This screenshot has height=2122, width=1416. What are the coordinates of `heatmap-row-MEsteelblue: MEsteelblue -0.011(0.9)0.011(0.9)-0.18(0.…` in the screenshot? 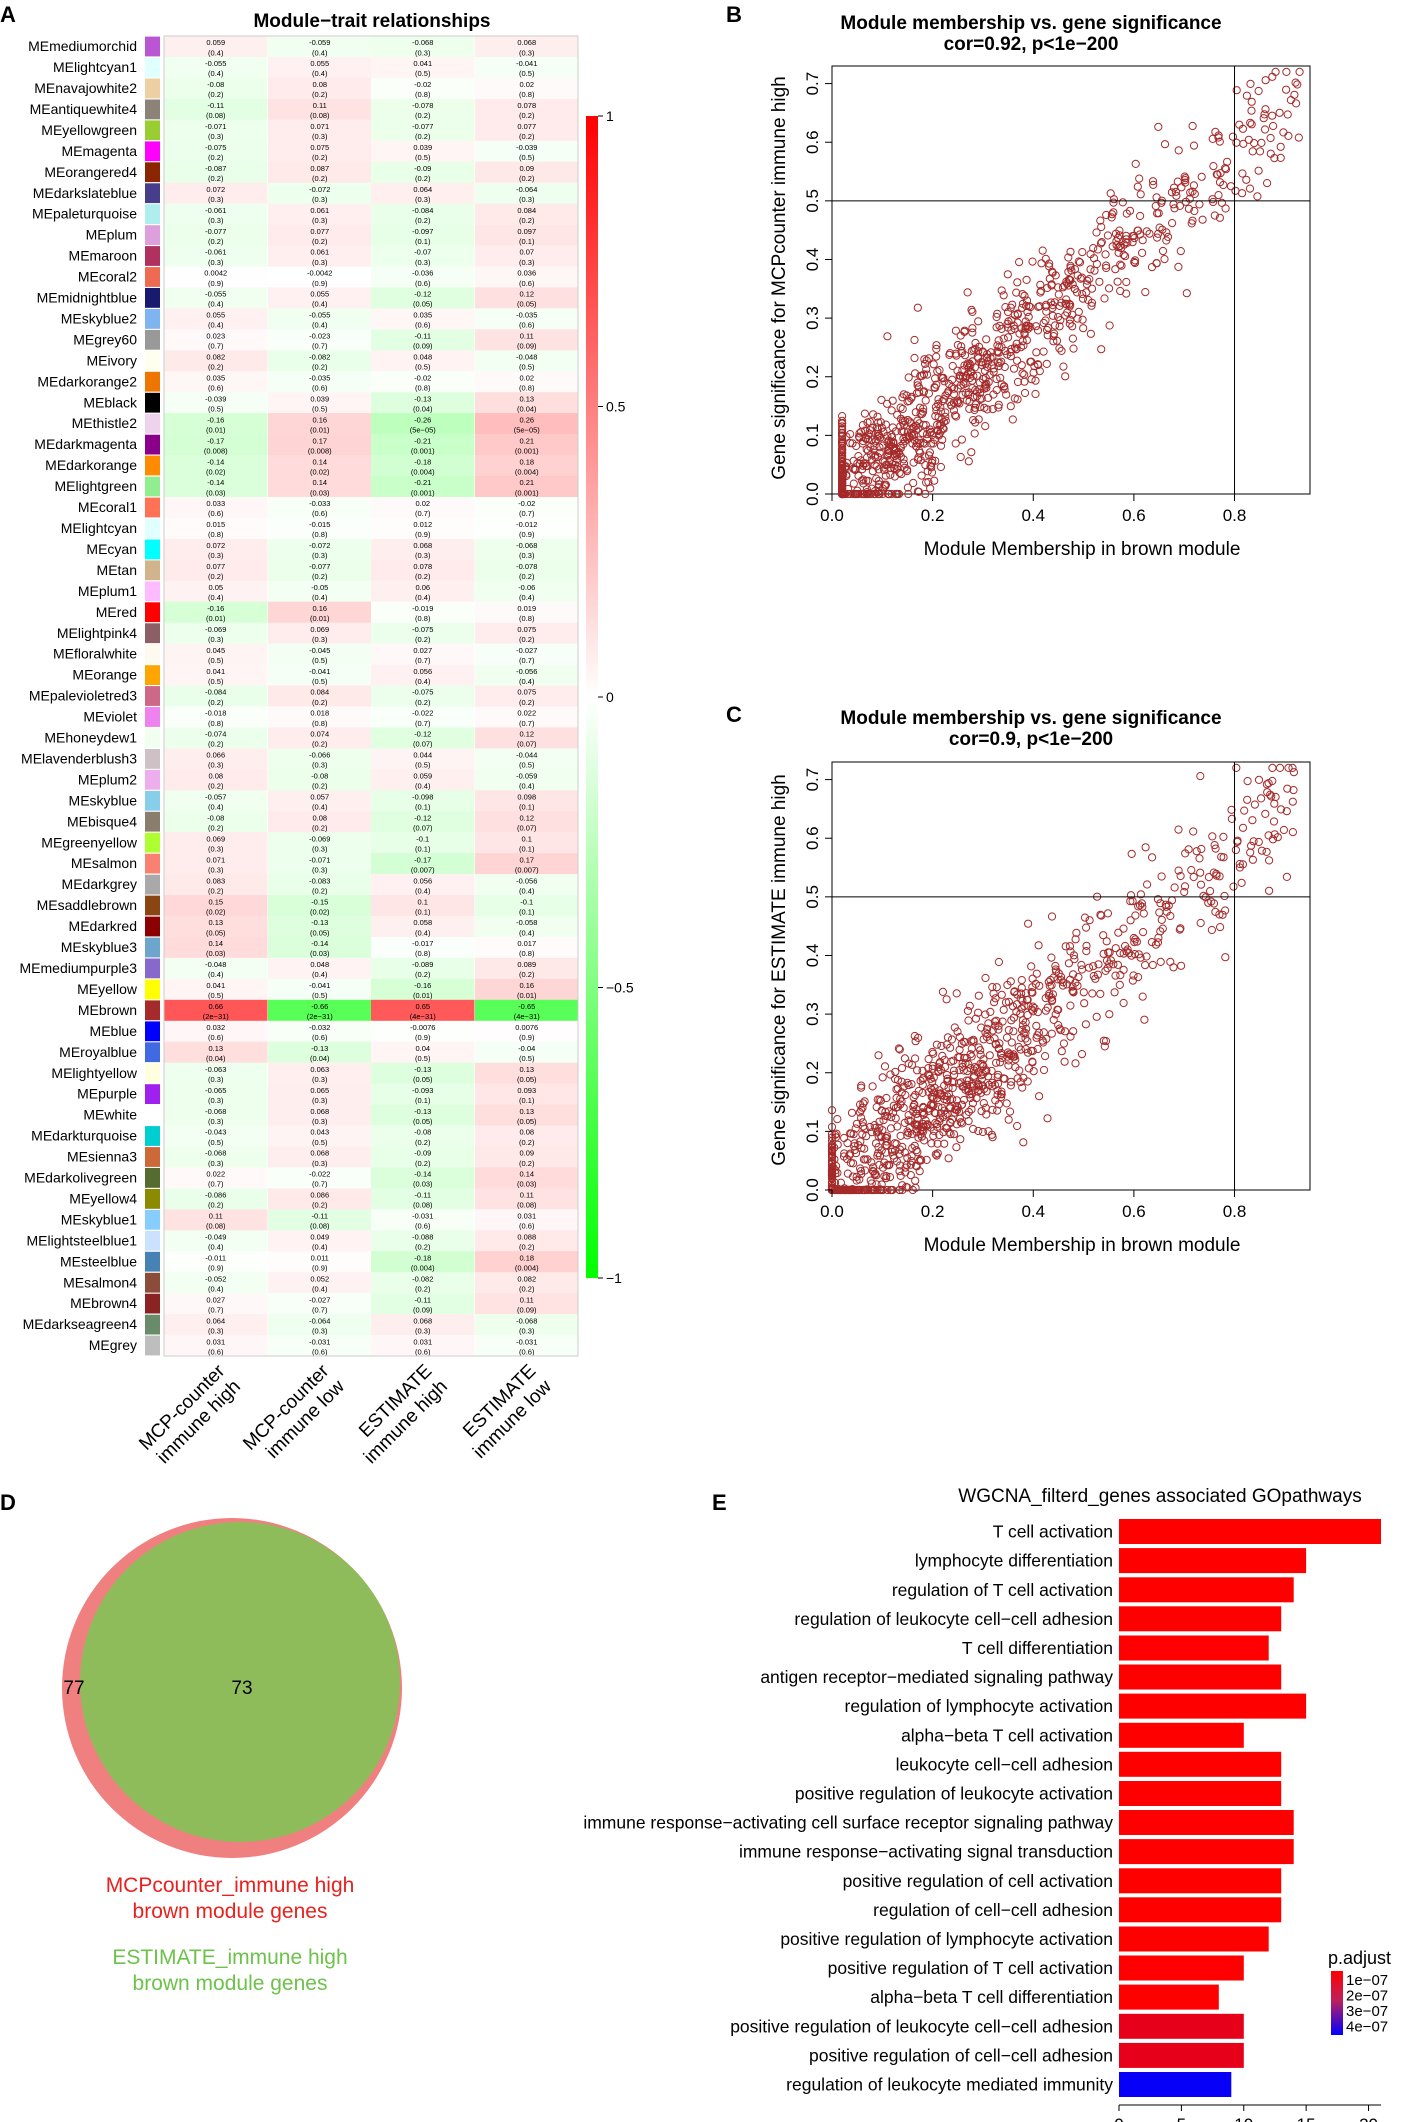 It's located at (319, 1262).